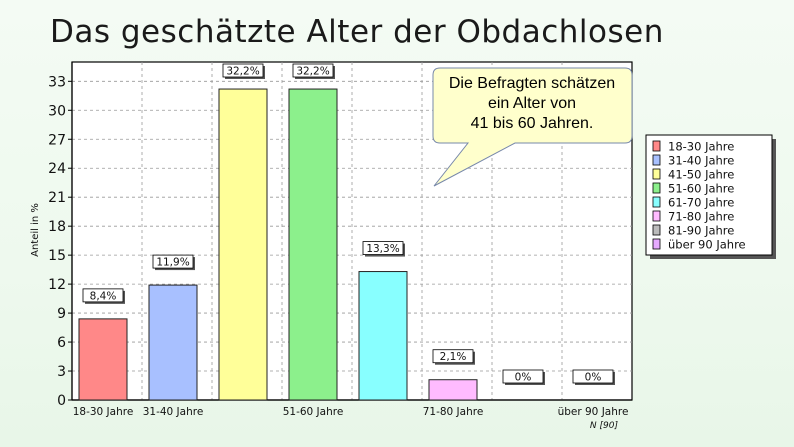  What do you see at coordinates (313, 412) in the screenshot?
I see `x-tick-label: 51-60 Jahre` at bounding box center [313, 412].